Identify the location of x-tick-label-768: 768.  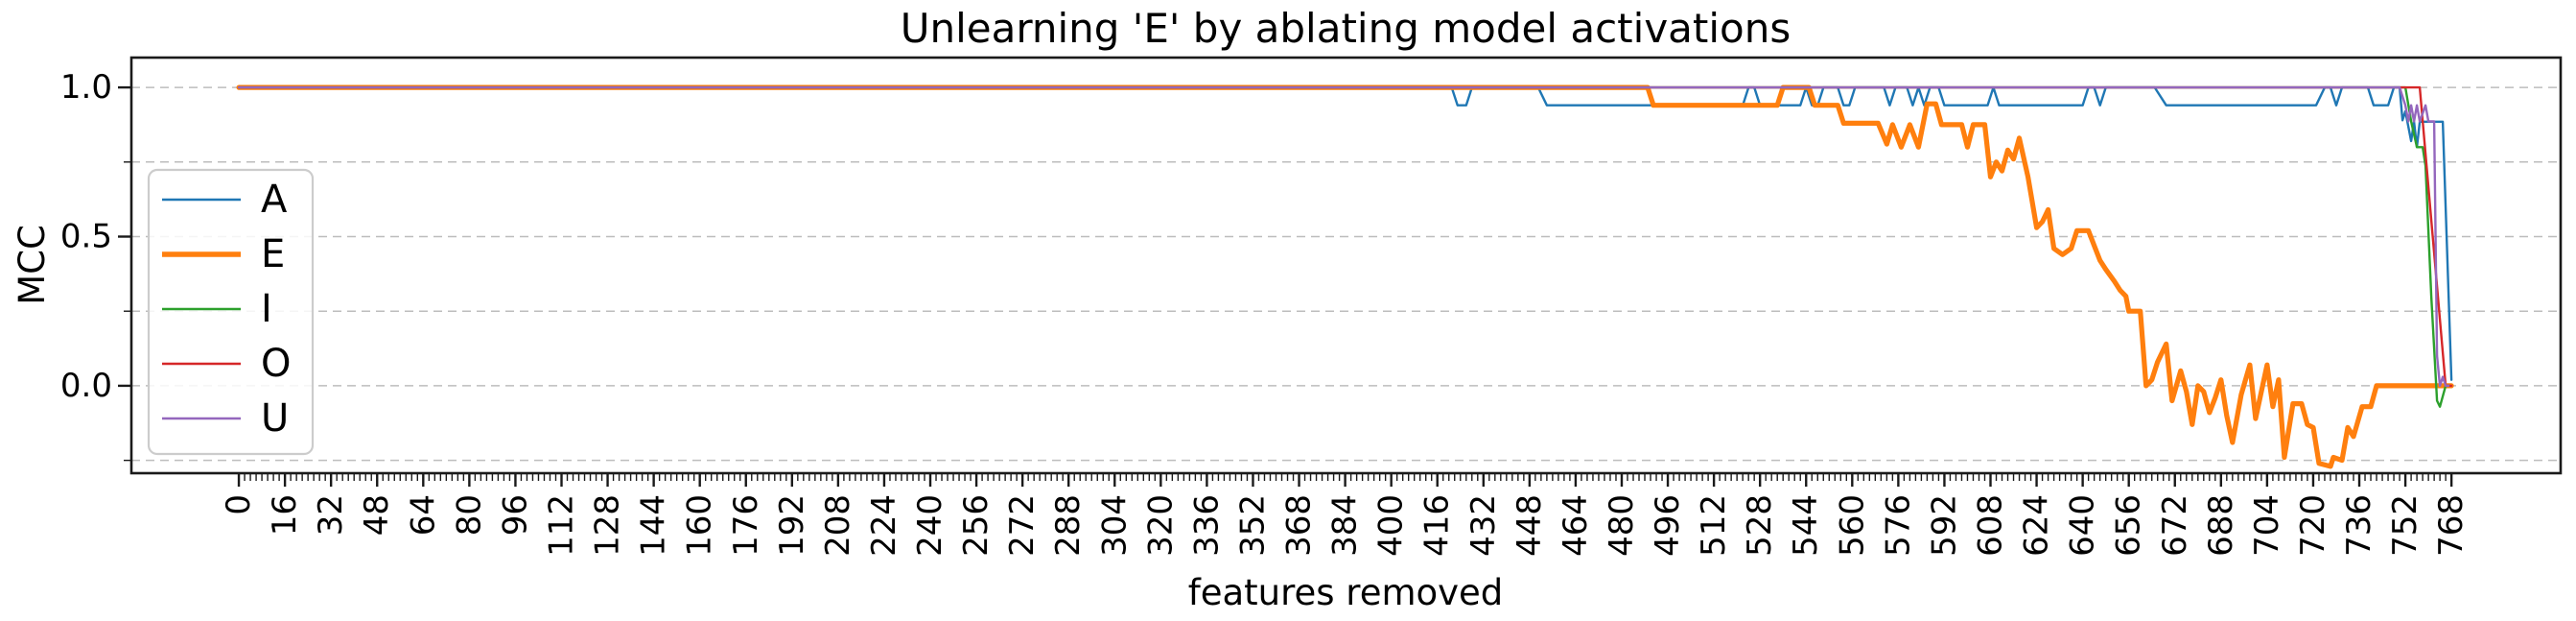
(2451, 525).